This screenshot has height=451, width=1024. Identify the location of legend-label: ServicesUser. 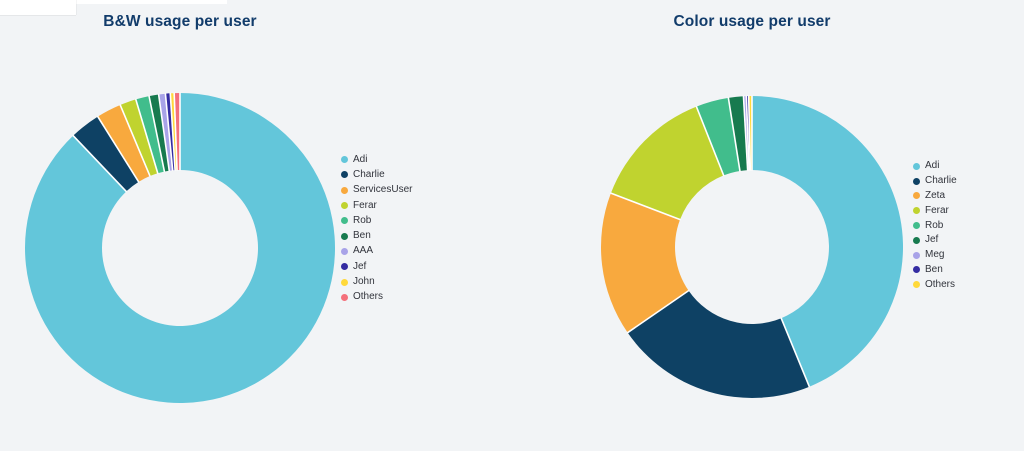
(383, 190).